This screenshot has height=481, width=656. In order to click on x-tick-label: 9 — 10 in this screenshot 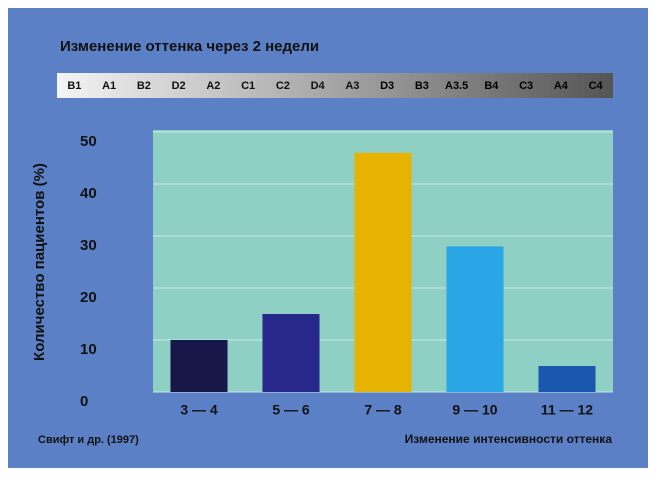, I will do `click(474, 410)`.